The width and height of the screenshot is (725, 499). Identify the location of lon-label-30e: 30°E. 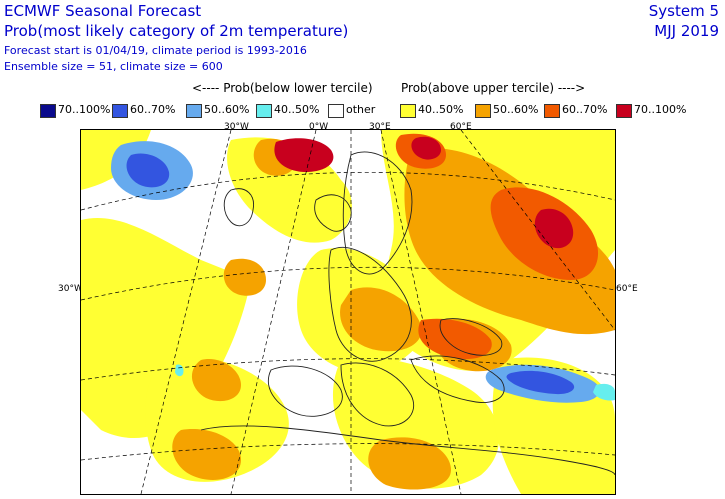
(380, 127).